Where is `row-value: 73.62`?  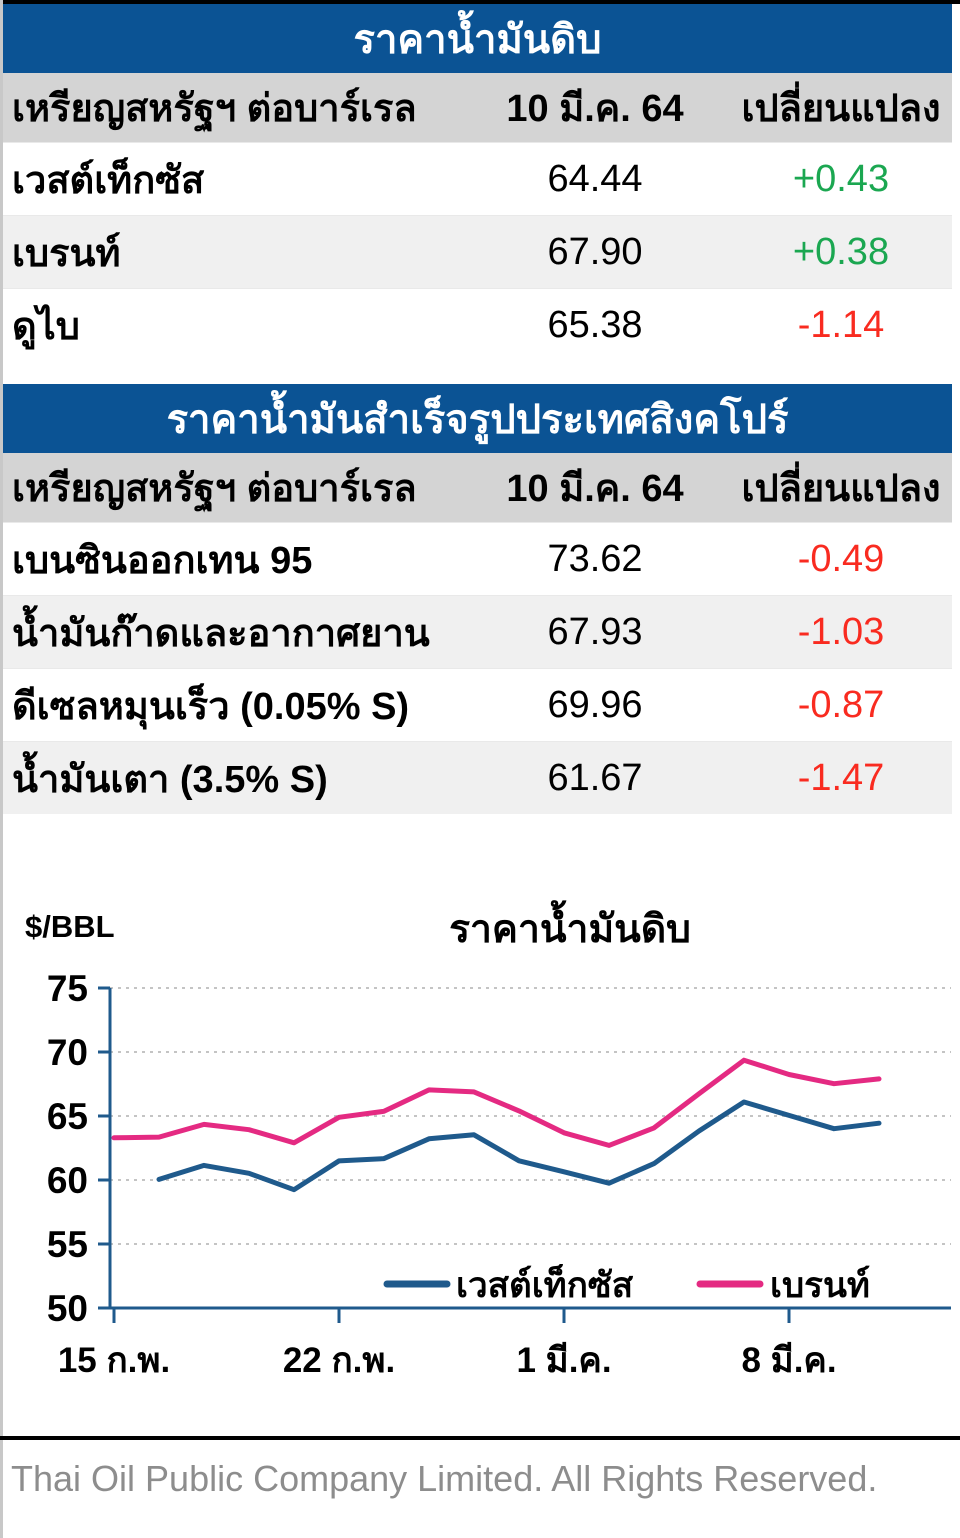 row-value: 73.62 is located at coordinates (595, 558).